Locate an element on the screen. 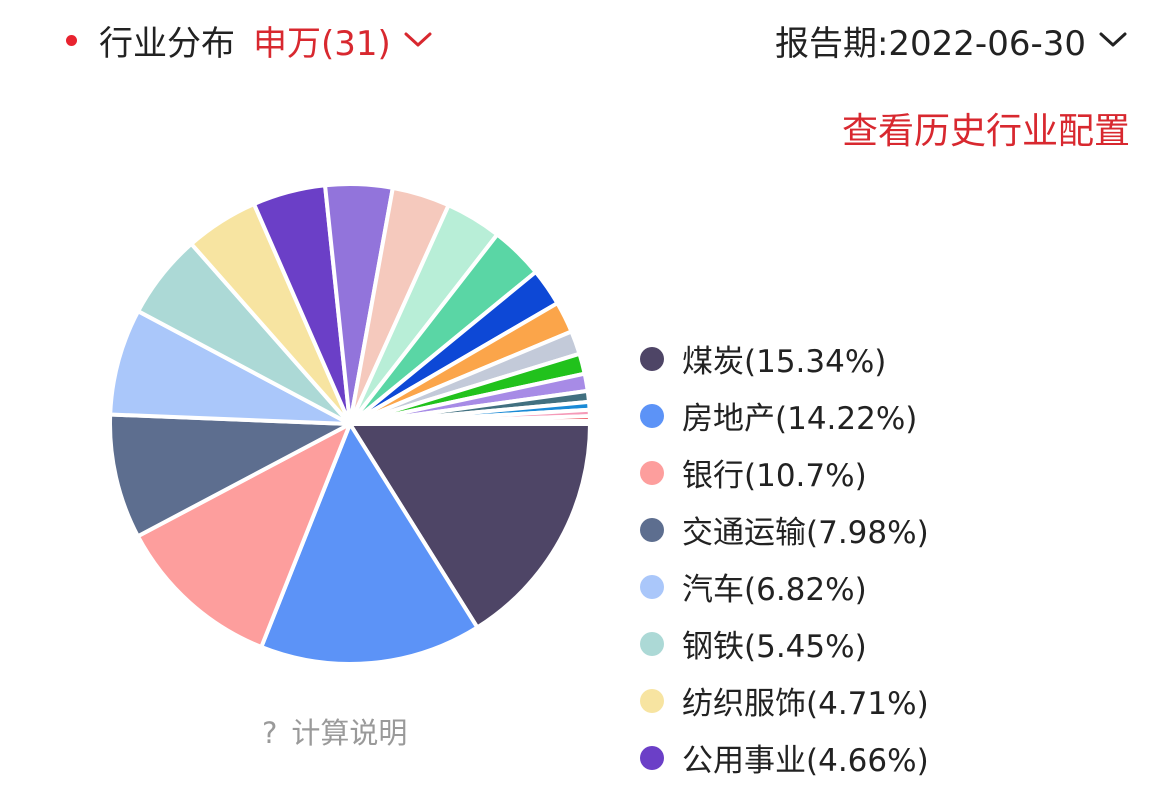 The width and height of the screenshot is (1168, 786). industry-standard-dropdown: 申万(31) is located at coordinates (343, 40).